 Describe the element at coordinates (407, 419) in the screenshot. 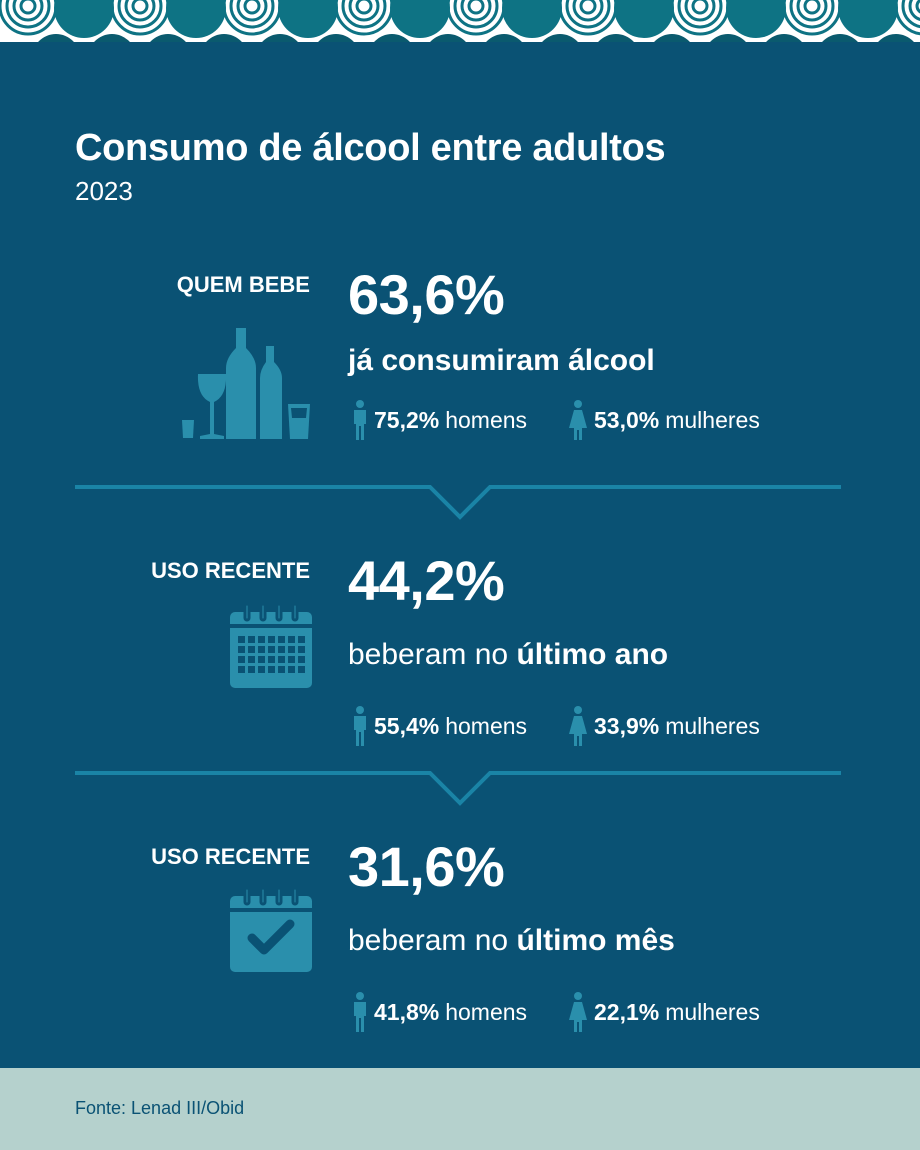

I see `men-percentage: 75,2%` at that location.